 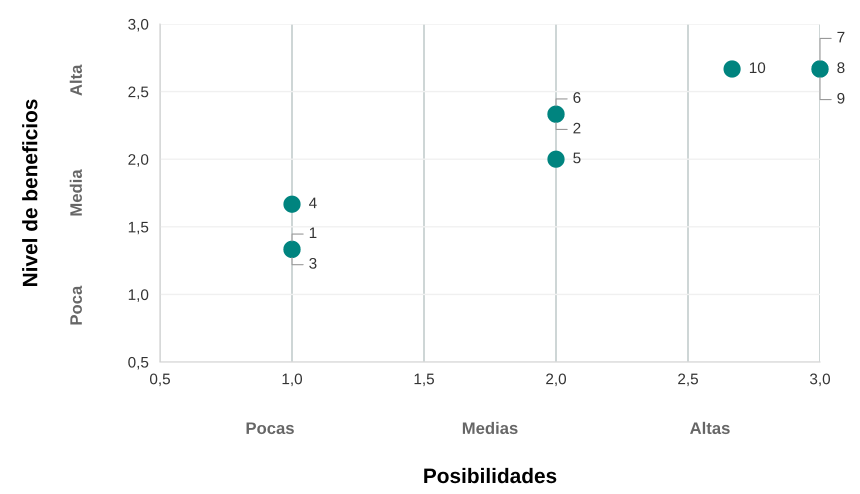 I want to click on y-tick-label: 3,0, so click(x=138, y=25).